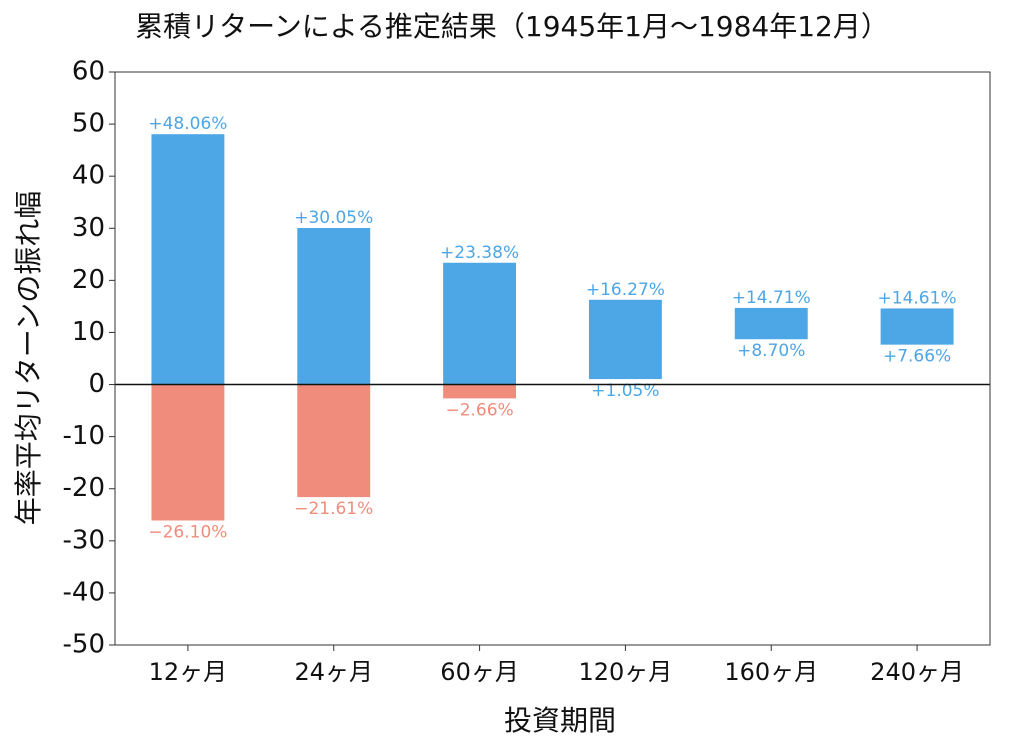 This screenshot has width=1024, height=745. What do you see at coordinates (917, 672) in the screenshot?
I see `x-tick-label: 240ヶ月` at bounding box center [917, 672].